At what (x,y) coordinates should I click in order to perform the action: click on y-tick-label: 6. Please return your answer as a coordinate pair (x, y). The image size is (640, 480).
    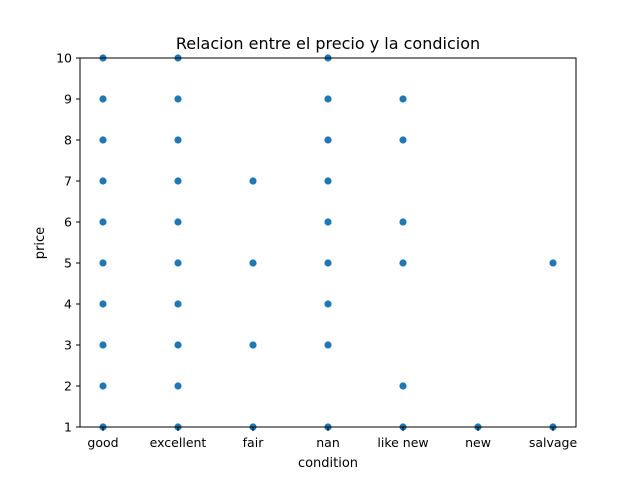
    Looking at the image, I should click on (68, 222).